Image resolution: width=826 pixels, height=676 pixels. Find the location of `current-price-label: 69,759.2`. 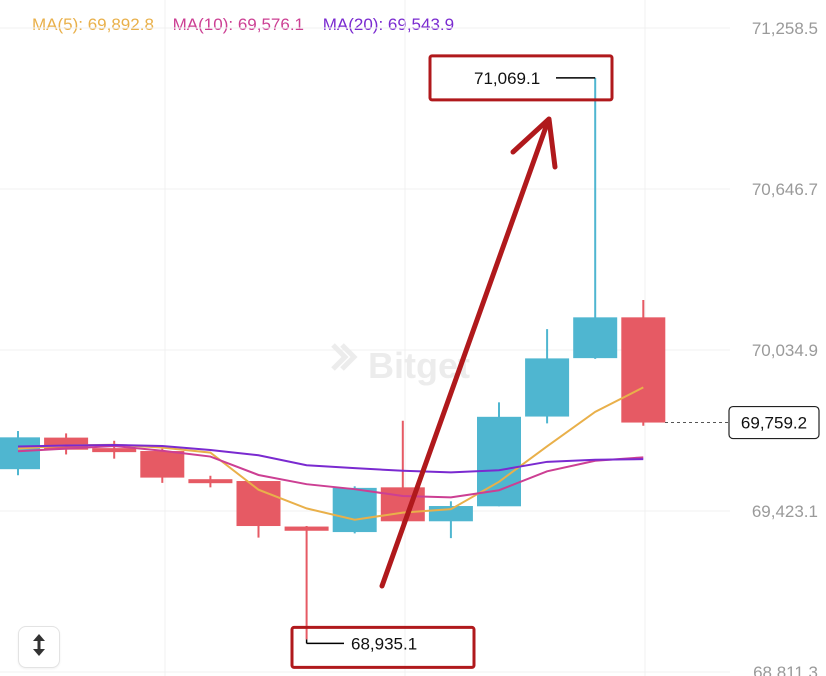

current-price-label: 69,759.2 is located at coordinates (774, 423).